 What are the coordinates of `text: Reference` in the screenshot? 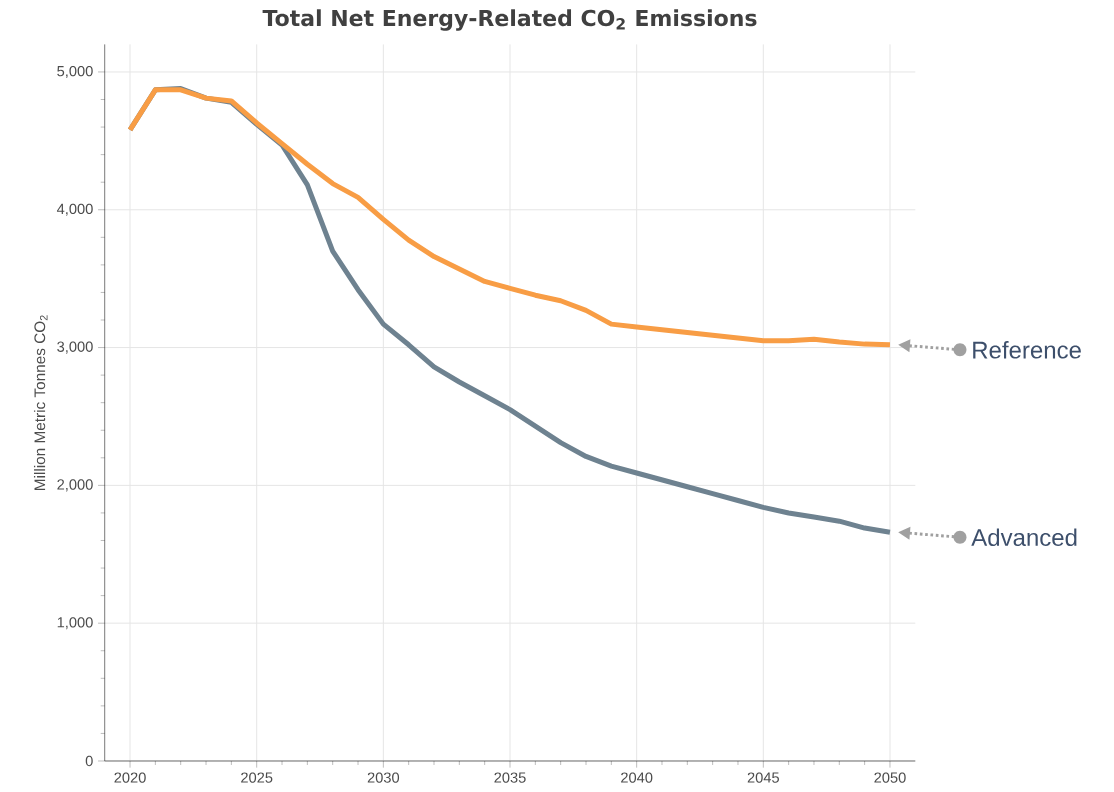 It's located at (1027, 350).